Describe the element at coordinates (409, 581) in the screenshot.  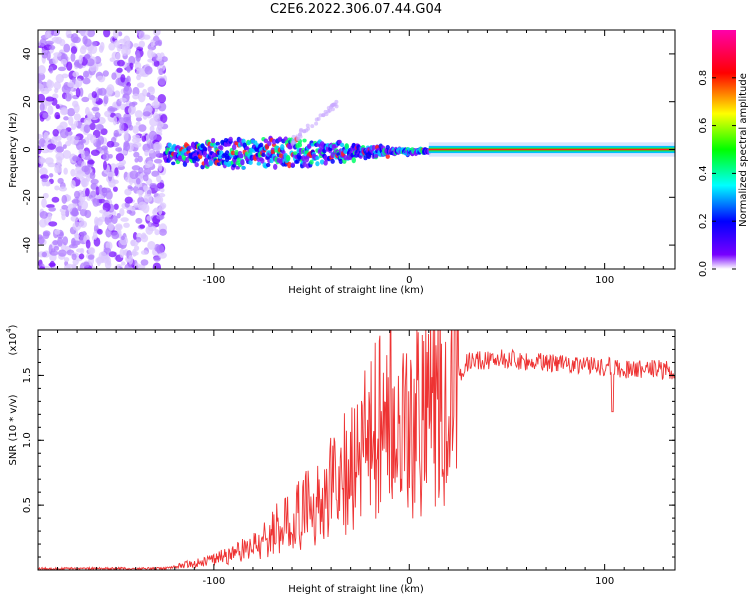
I see `x-tick-label: 0` at that location.